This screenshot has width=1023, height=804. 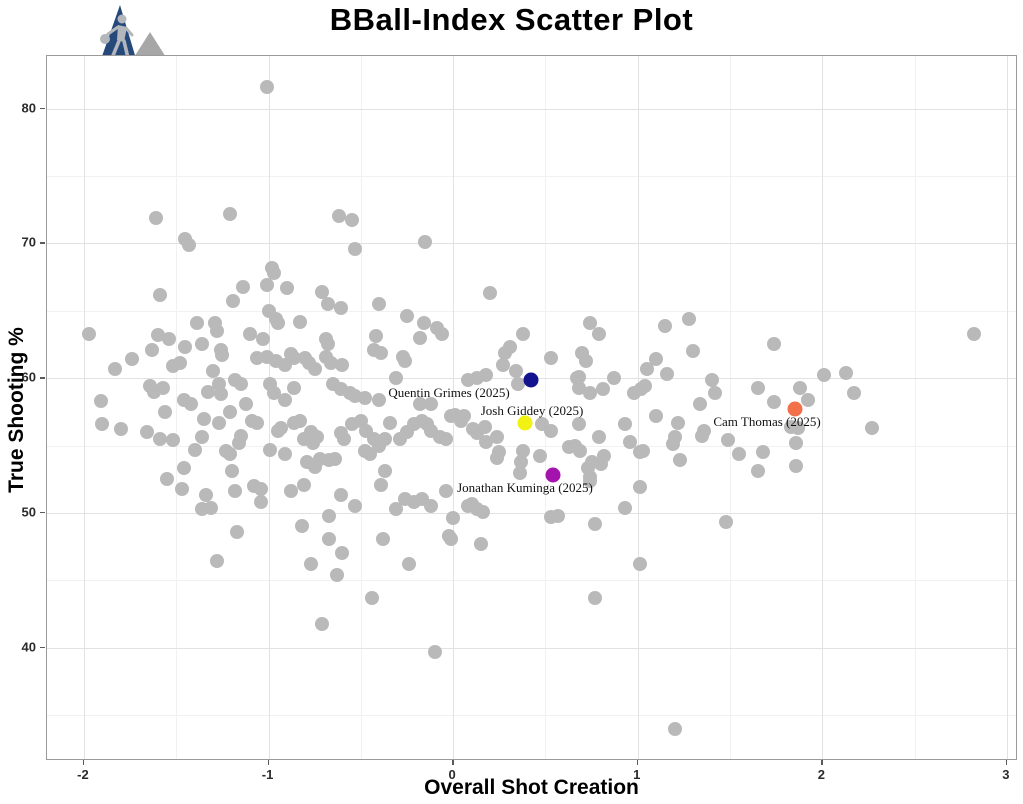 I want to click on player-annotation: Josh Giddey (2025), so click(x=532, y=410).